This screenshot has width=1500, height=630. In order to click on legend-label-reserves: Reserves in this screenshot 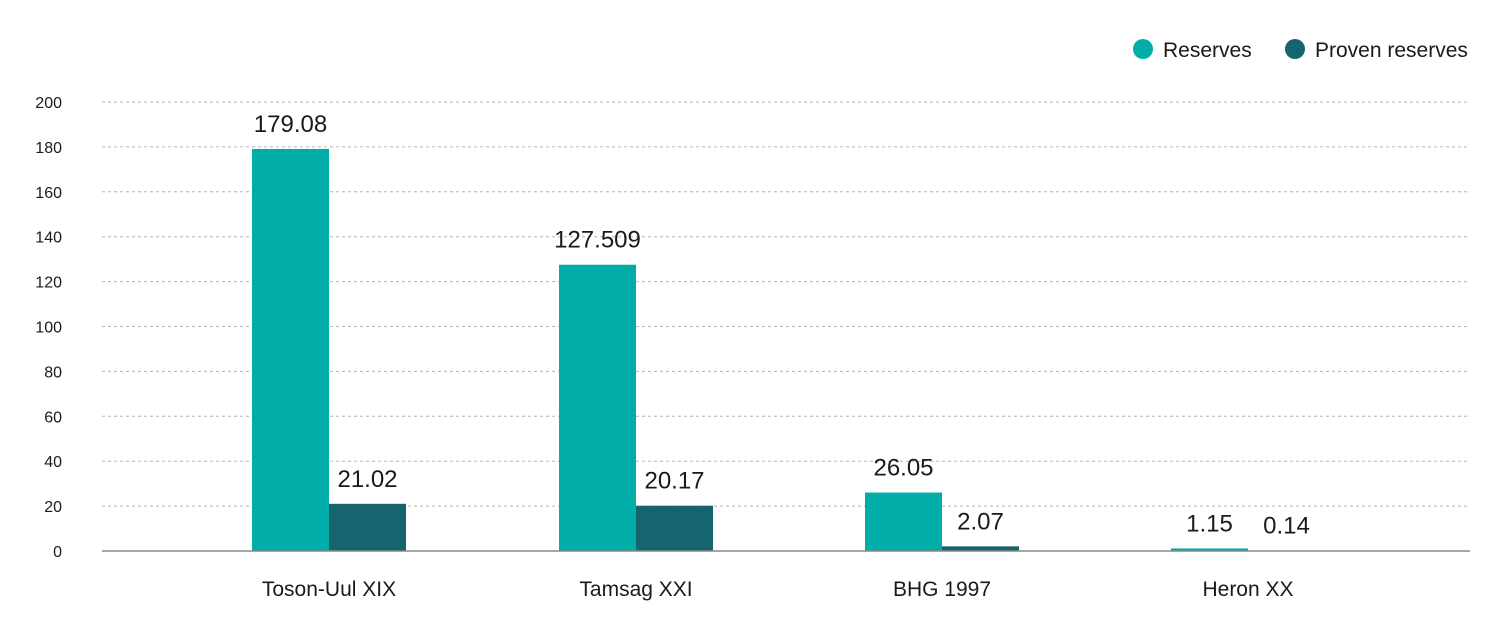, I will do `click(1207, 50)`.